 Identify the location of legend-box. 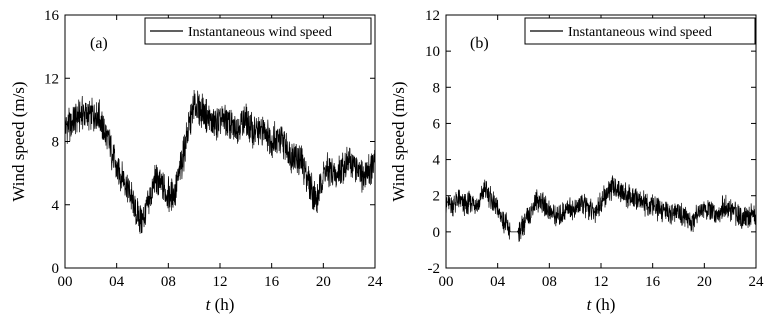
(640, 31).